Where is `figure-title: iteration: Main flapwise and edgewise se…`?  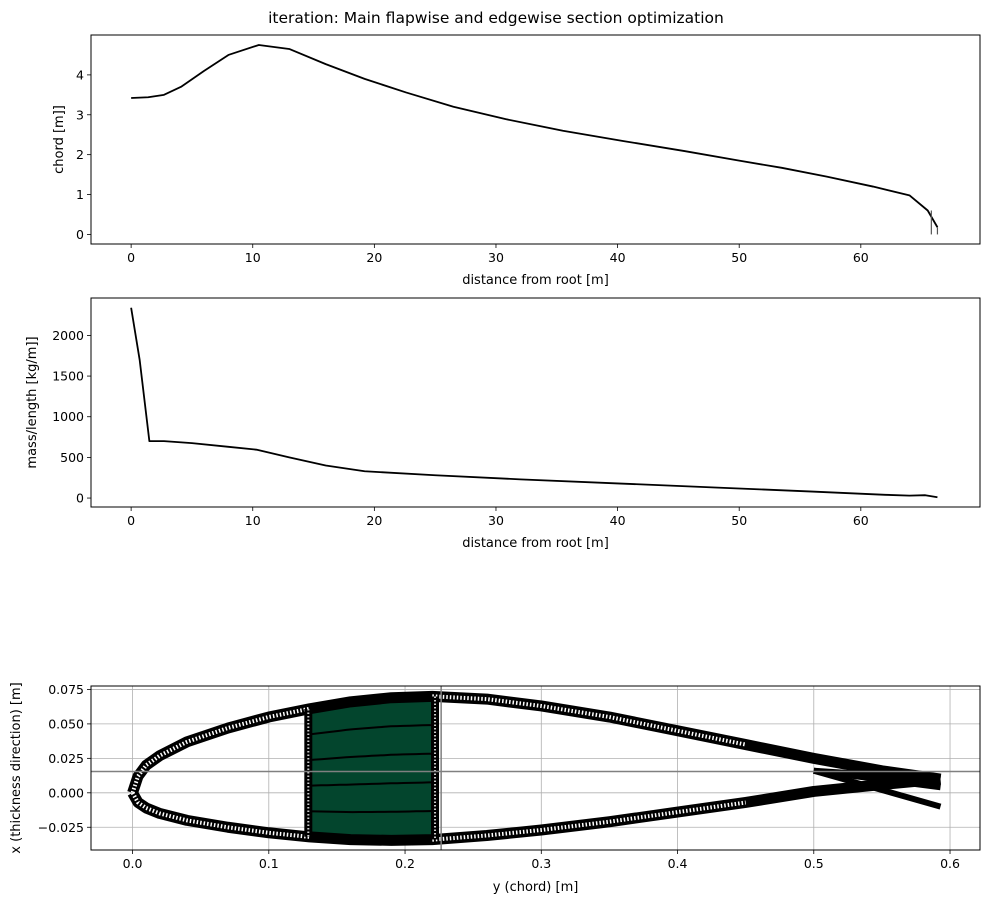 figure-title: iteration: Main flapwise and edgewise se… is located at coordinates (496, 18).